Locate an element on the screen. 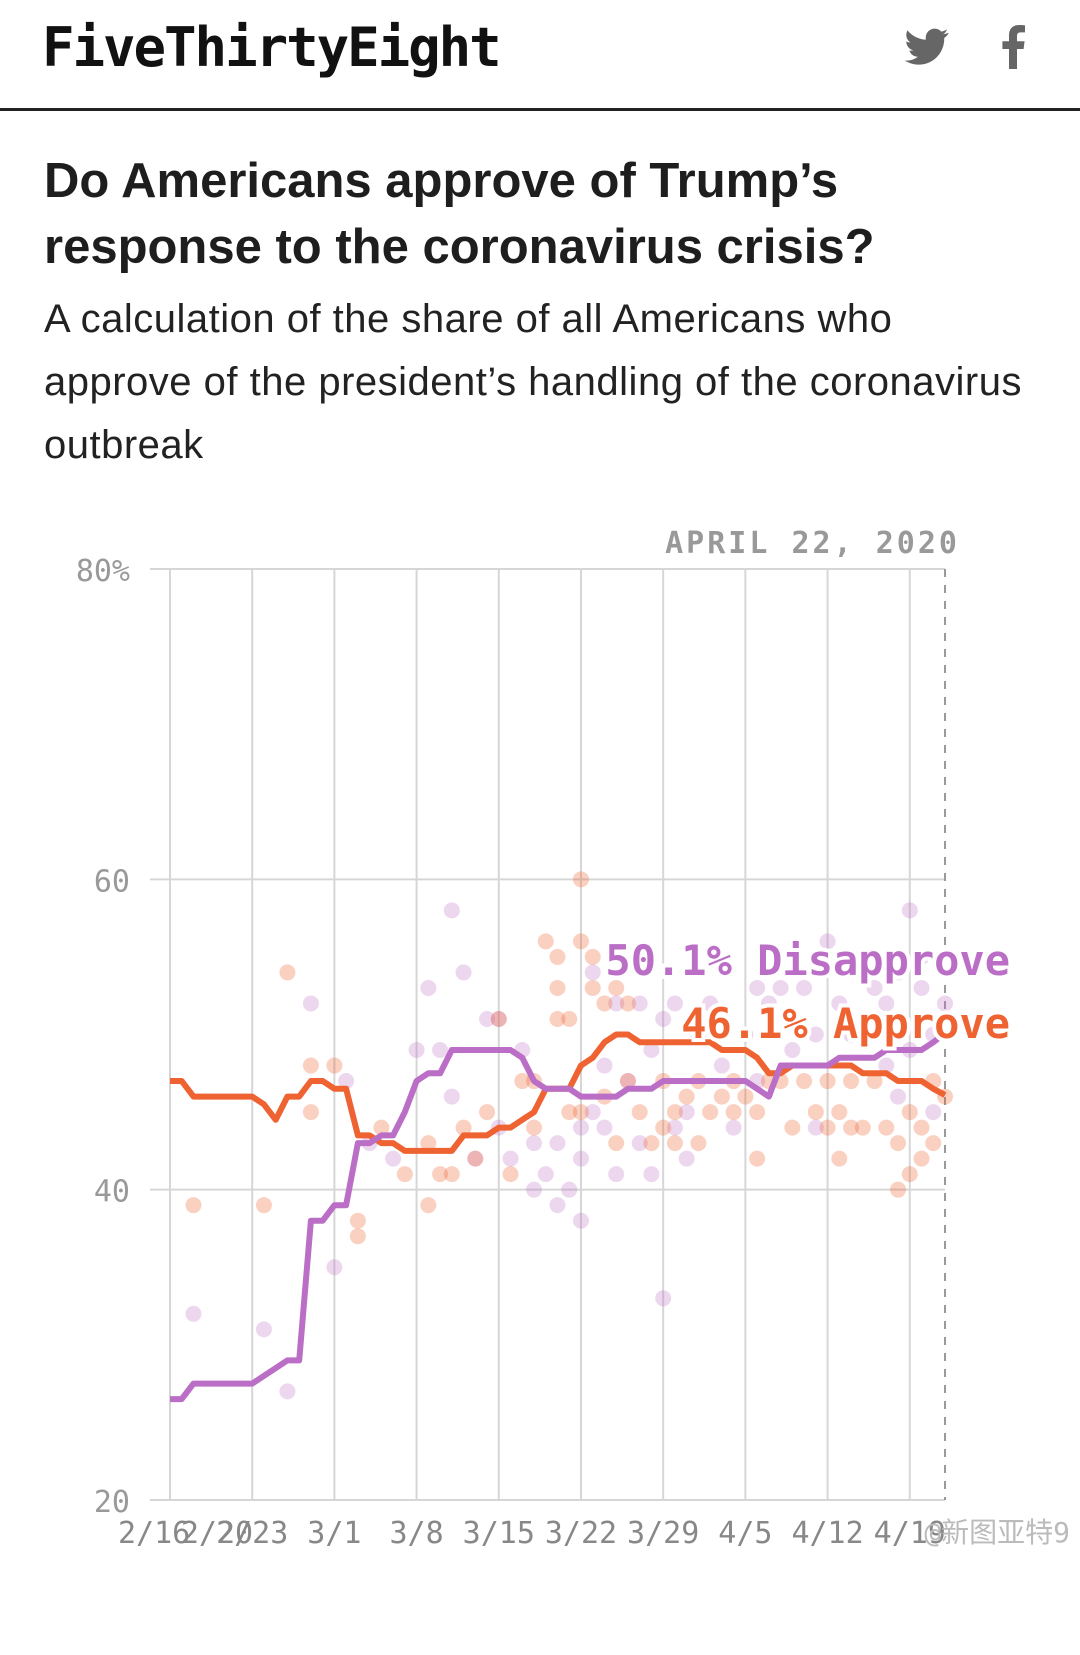 The width and height of the screenshot is (1080, 1655). twitter-icon is located at coordinates (927, 47).